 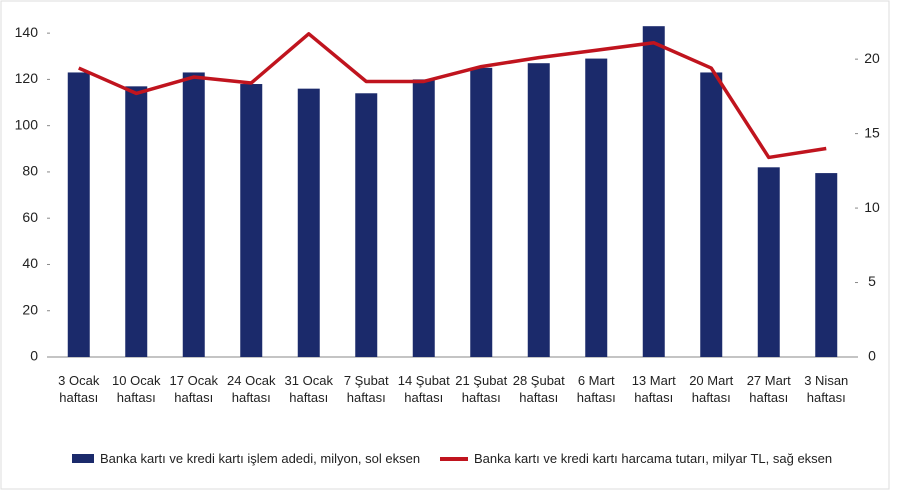 What do you see at coordinates (711, 389) in the screenshot?
I see `x-tick-label: 20 Mart haftası` at bounding box center [711, 389].